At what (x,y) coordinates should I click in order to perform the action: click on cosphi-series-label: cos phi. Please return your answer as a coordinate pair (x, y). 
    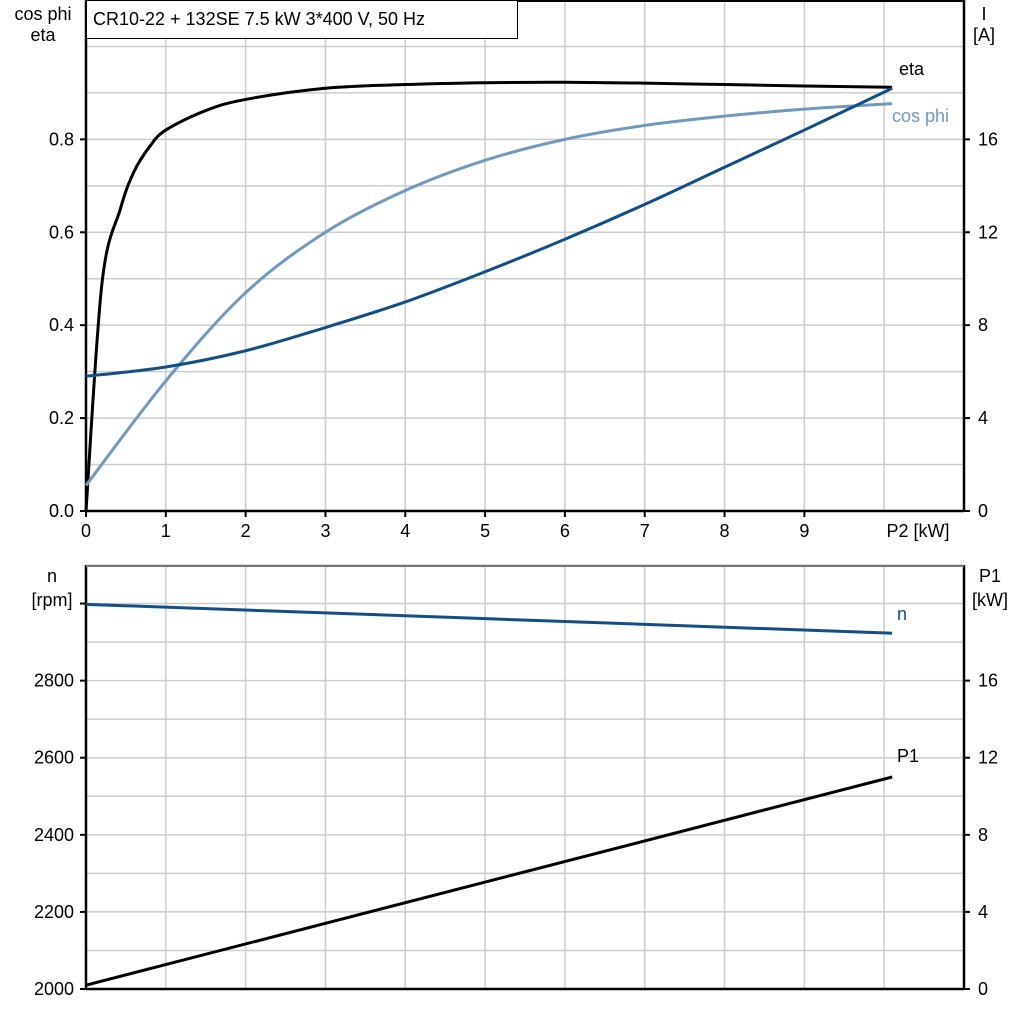
    Looking at the image, I should click on (920, 116).